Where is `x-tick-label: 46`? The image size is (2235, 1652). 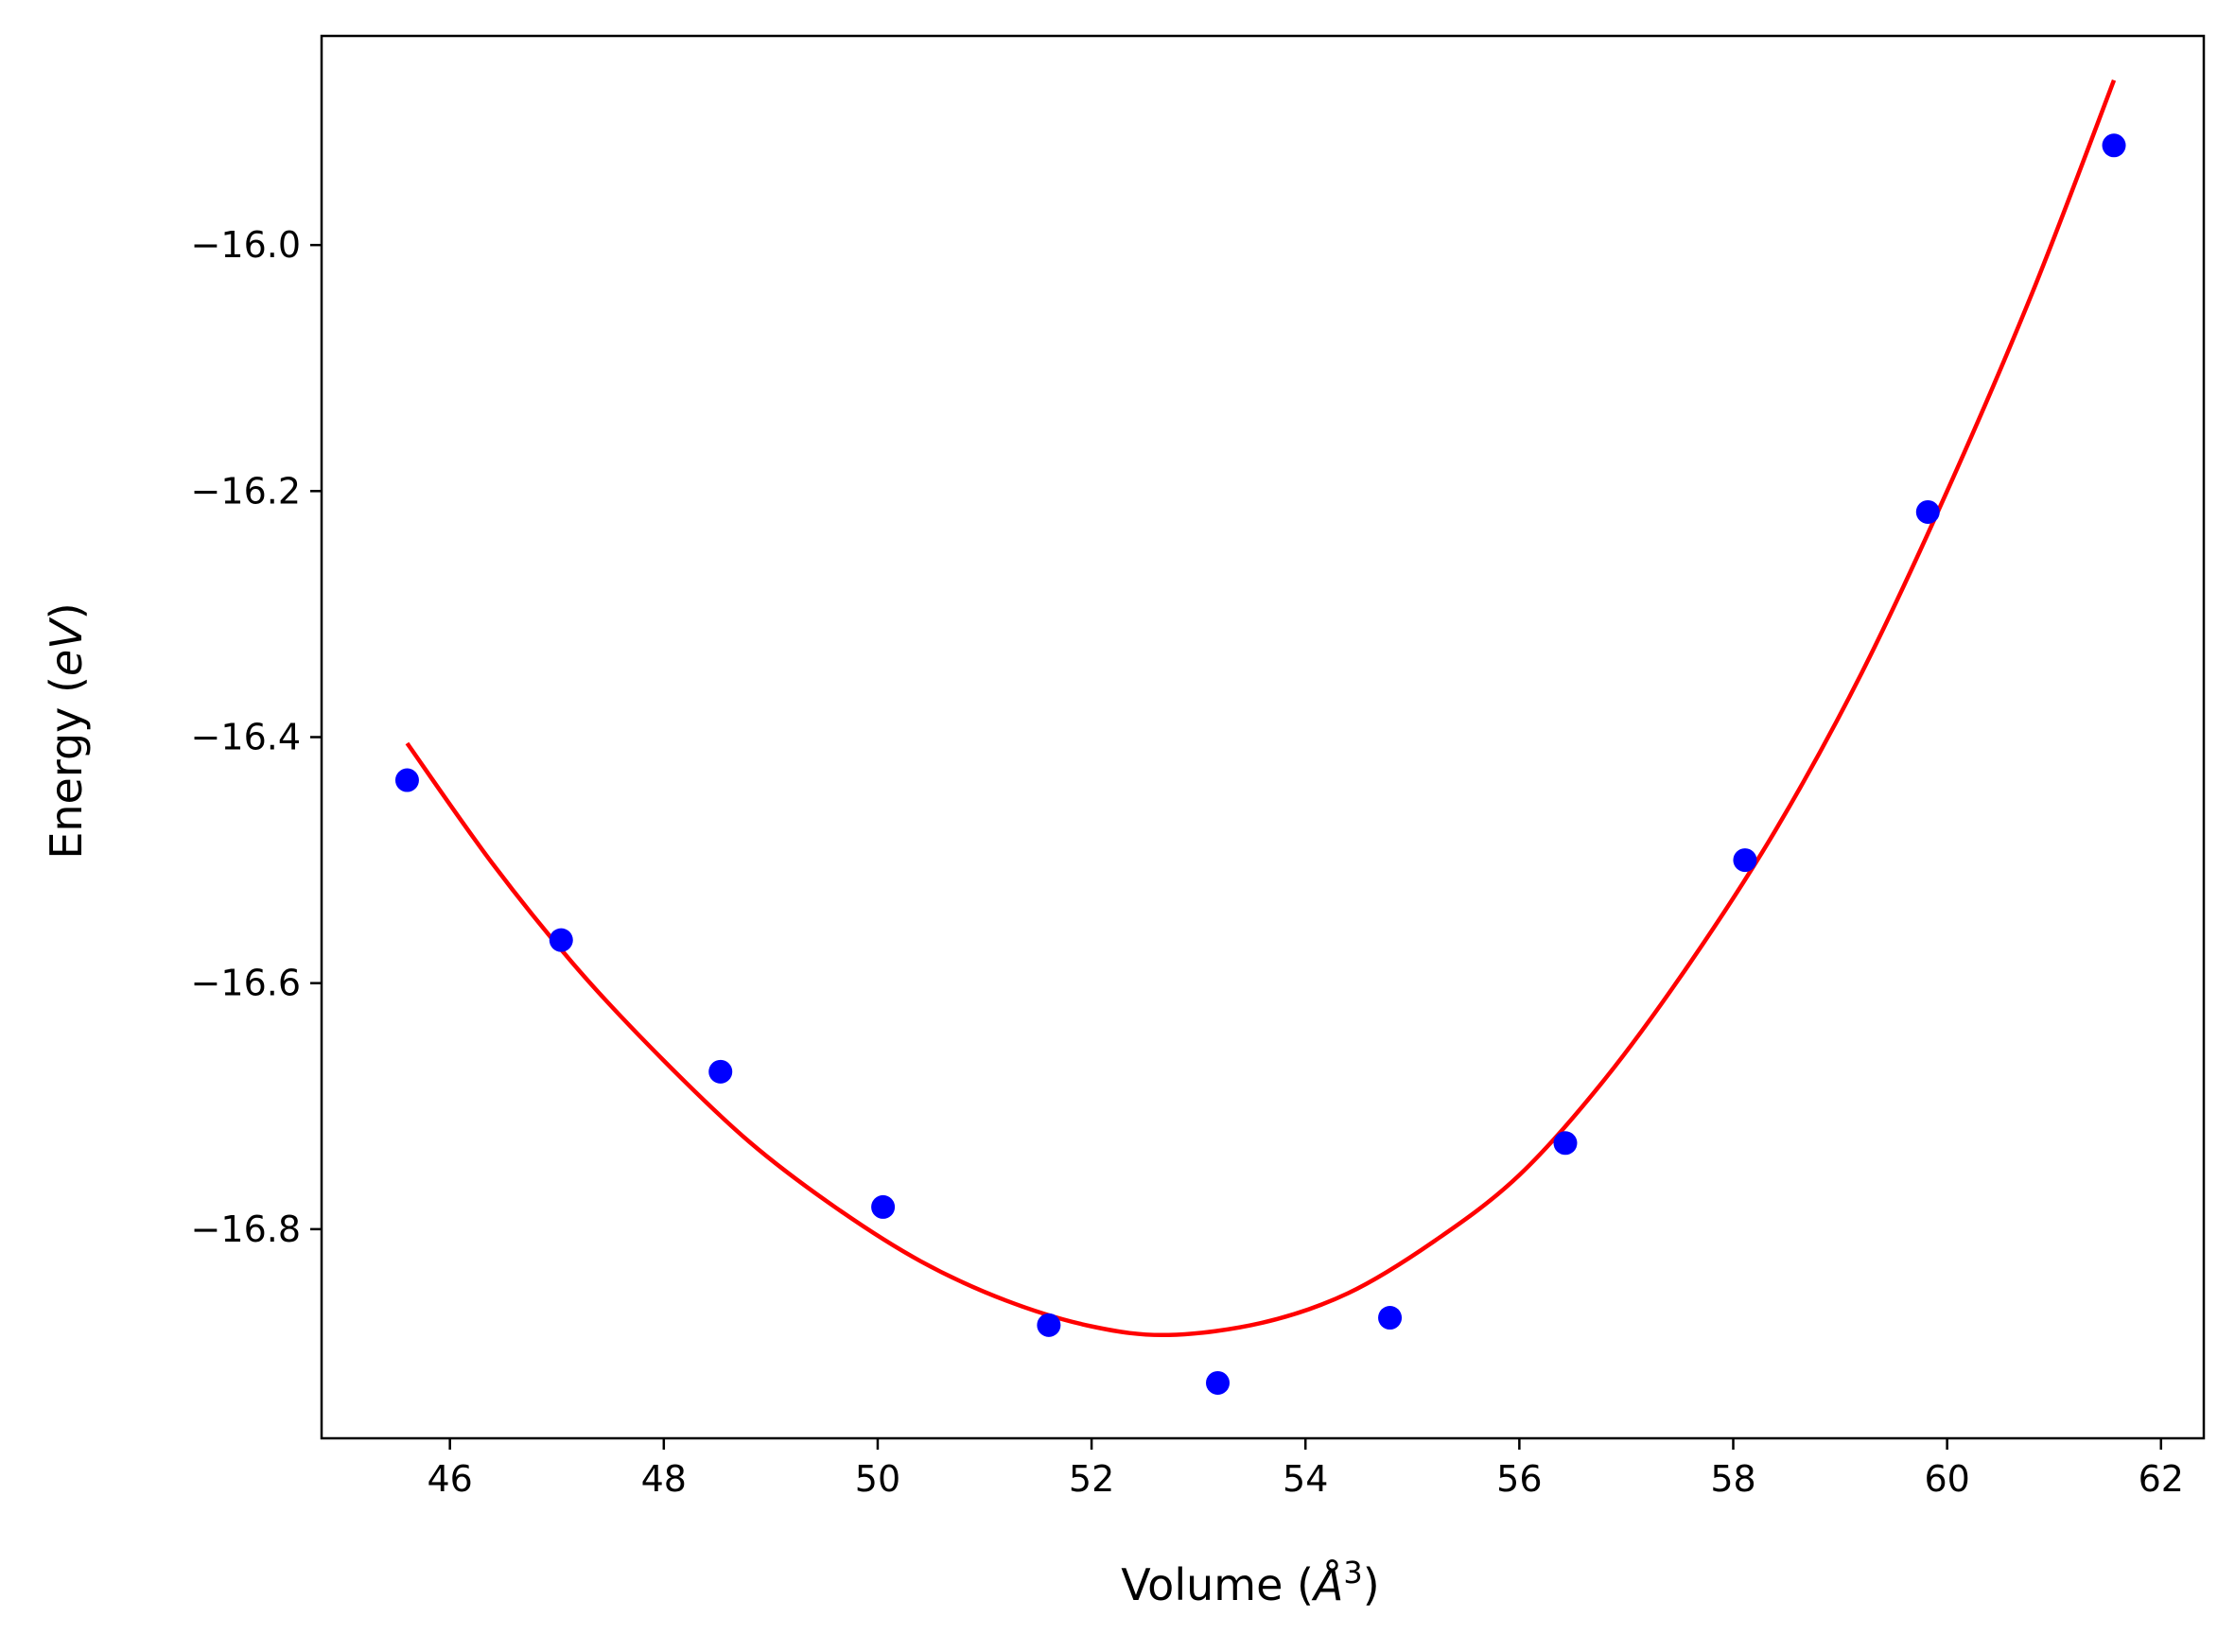 x-tick-label: 46 is located at coordinates (450, 1479).